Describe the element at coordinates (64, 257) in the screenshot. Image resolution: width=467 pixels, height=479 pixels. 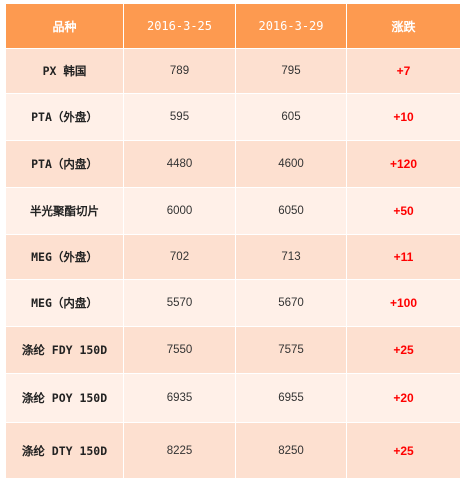
I see `row-variety: MEG（外盘）` at that location.